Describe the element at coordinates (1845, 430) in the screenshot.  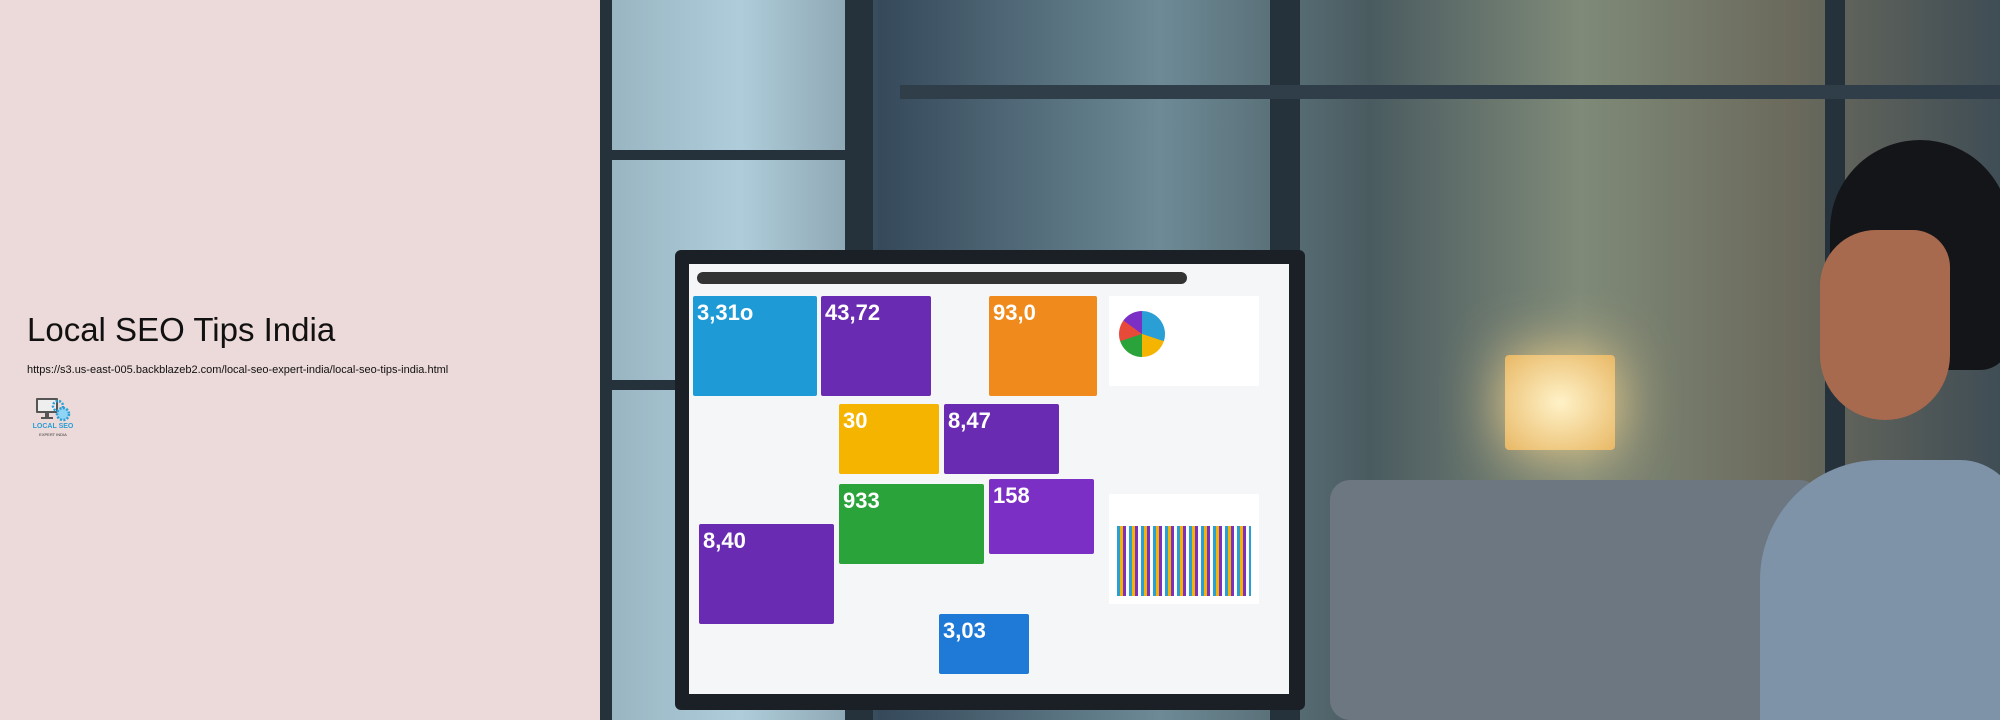
I see `woman-with-glasses` at that location.